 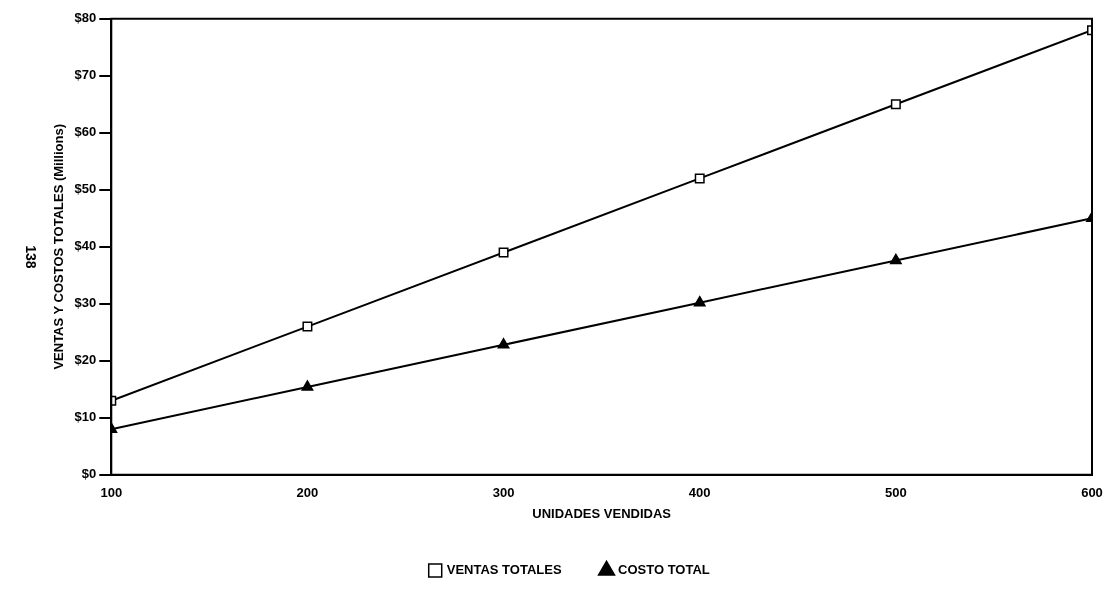 What do you see at coordinates (31, 257) in the screenshot?
I see `text: 138` at bounding box center [31, 257].